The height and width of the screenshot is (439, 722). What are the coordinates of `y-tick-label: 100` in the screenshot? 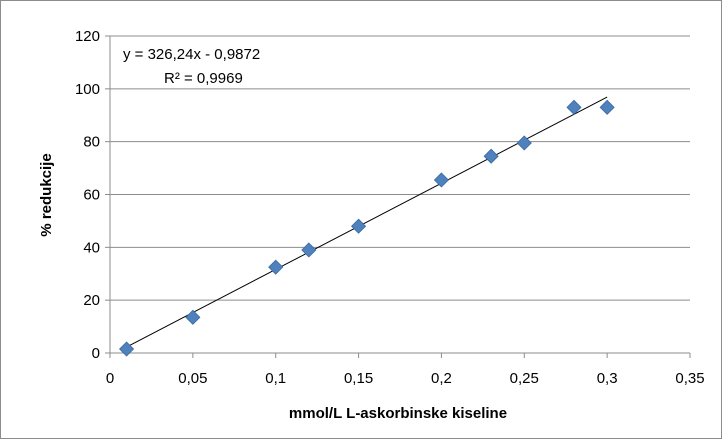 It's located at (87, 89).